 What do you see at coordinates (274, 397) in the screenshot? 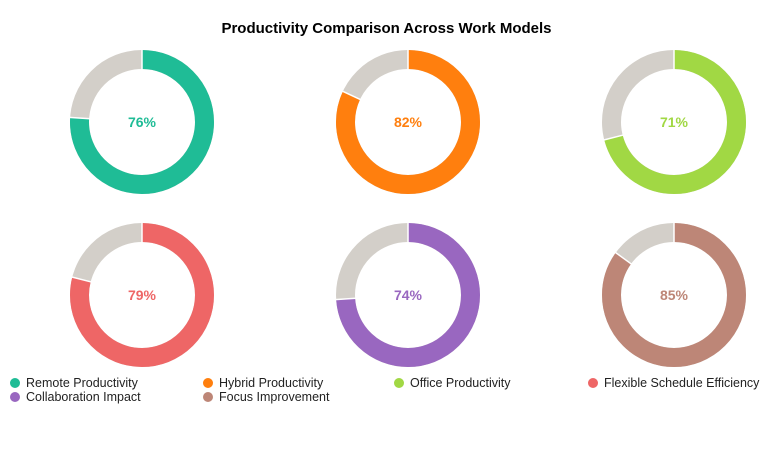
I see `legend-label: Focus Improvement` at bounding box center [274, 397].